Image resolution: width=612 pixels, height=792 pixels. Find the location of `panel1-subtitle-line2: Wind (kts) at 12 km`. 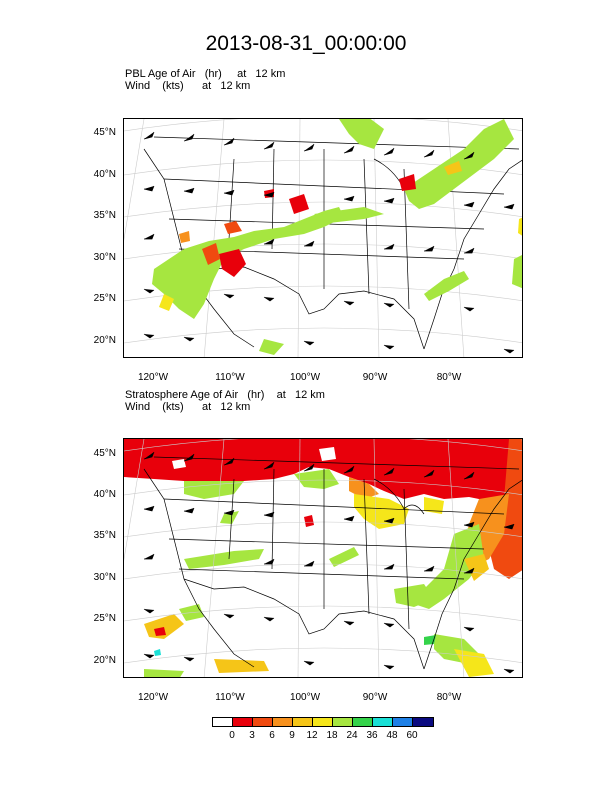

panel1-subtitle-line2: Wind (kts) at 12 km is located at coordinates (188, 86).